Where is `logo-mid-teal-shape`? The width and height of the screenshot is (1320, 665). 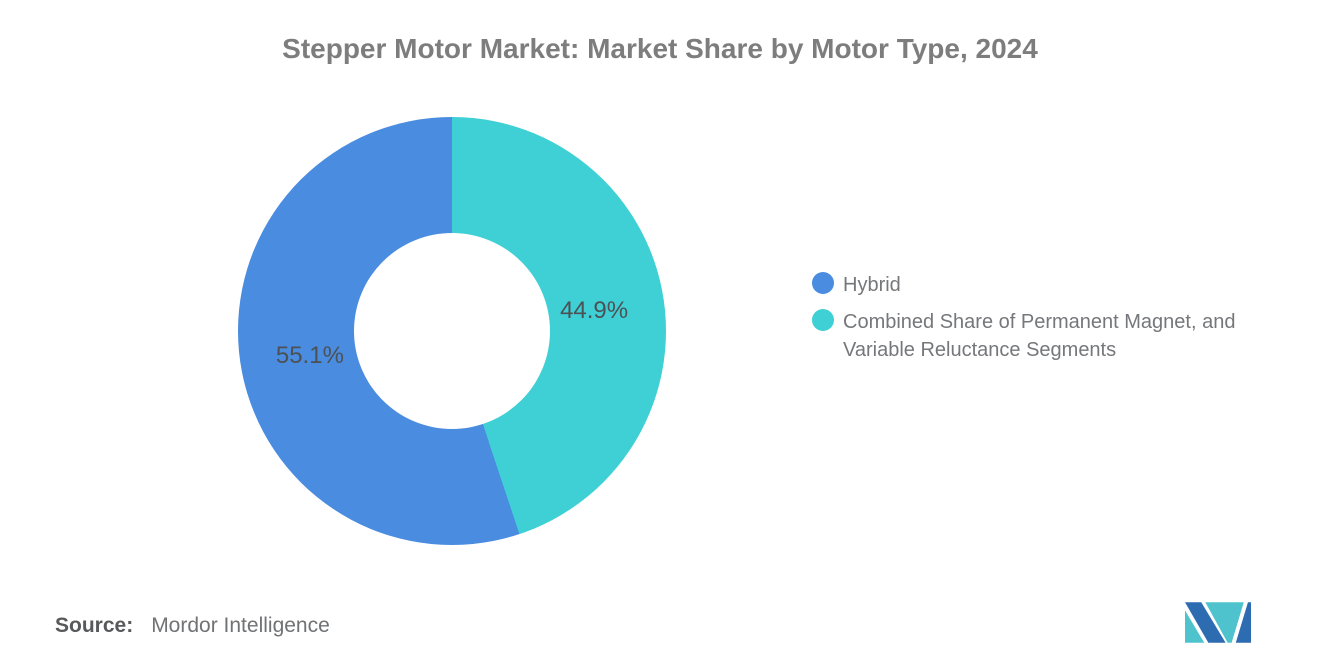
logo-mid-teal-shape is located at coordinates (1224, 622).